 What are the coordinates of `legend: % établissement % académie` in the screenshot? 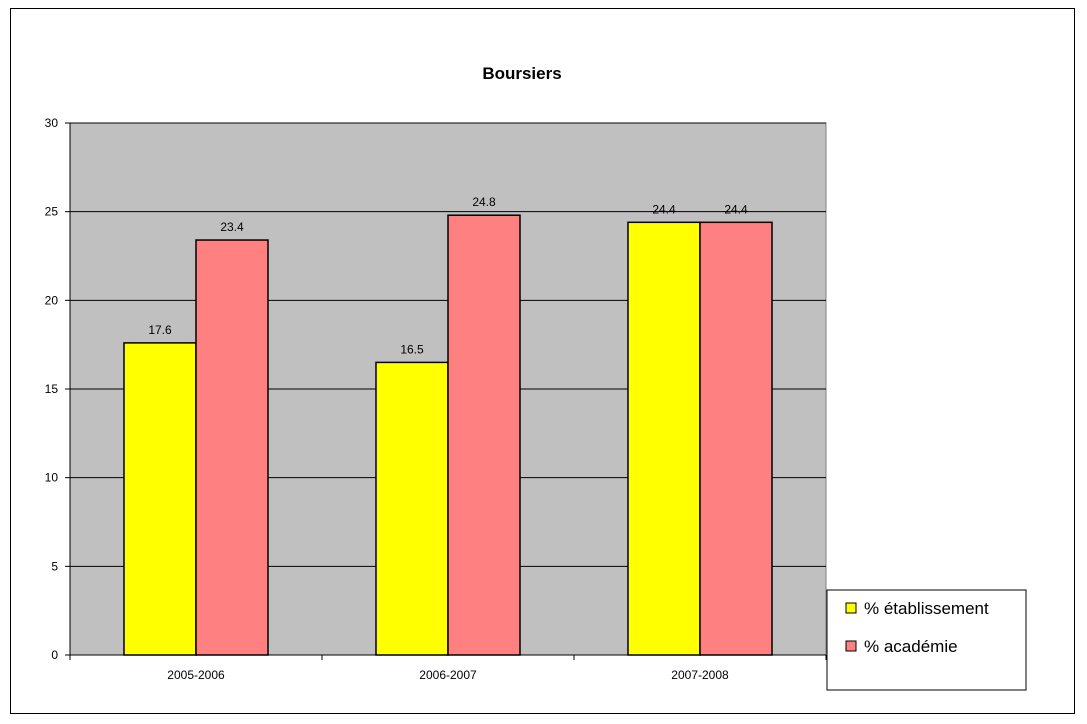 It's located at (926, 640).